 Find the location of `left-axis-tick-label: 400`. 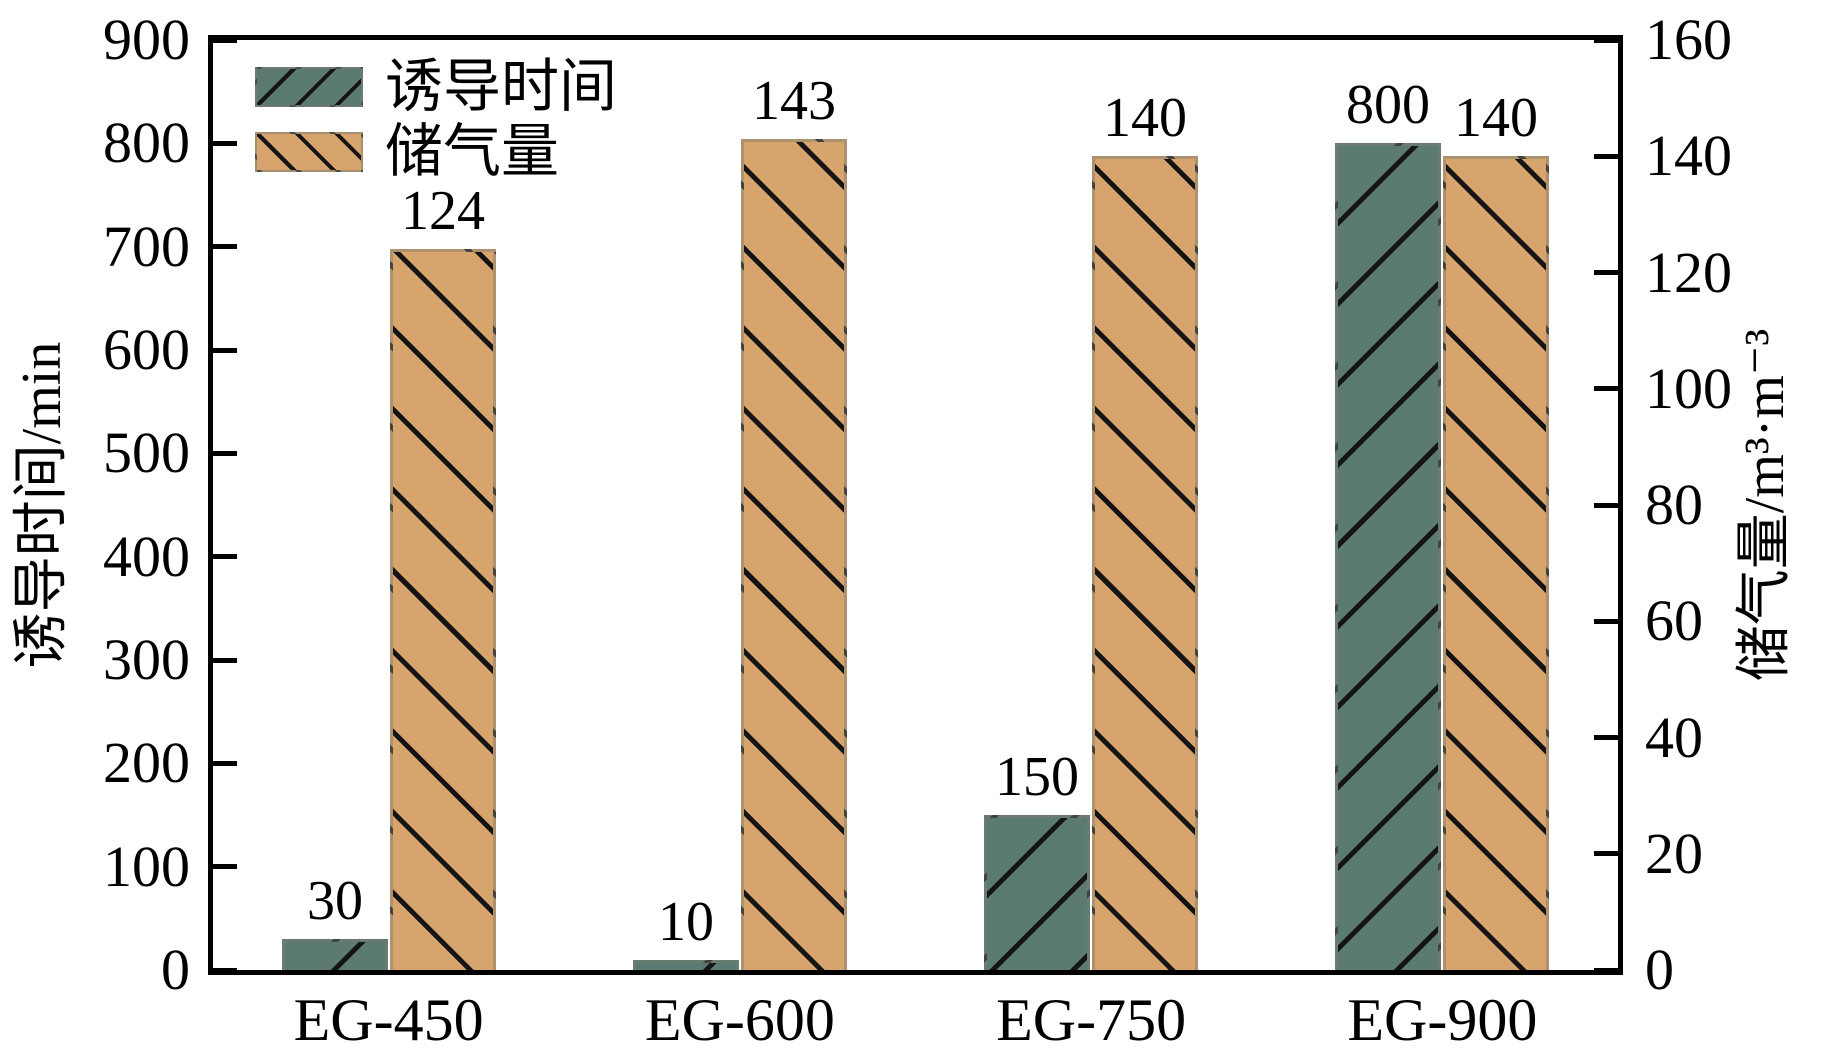

left-axis-tick-label: 400 is located at coordinates (146, 556).